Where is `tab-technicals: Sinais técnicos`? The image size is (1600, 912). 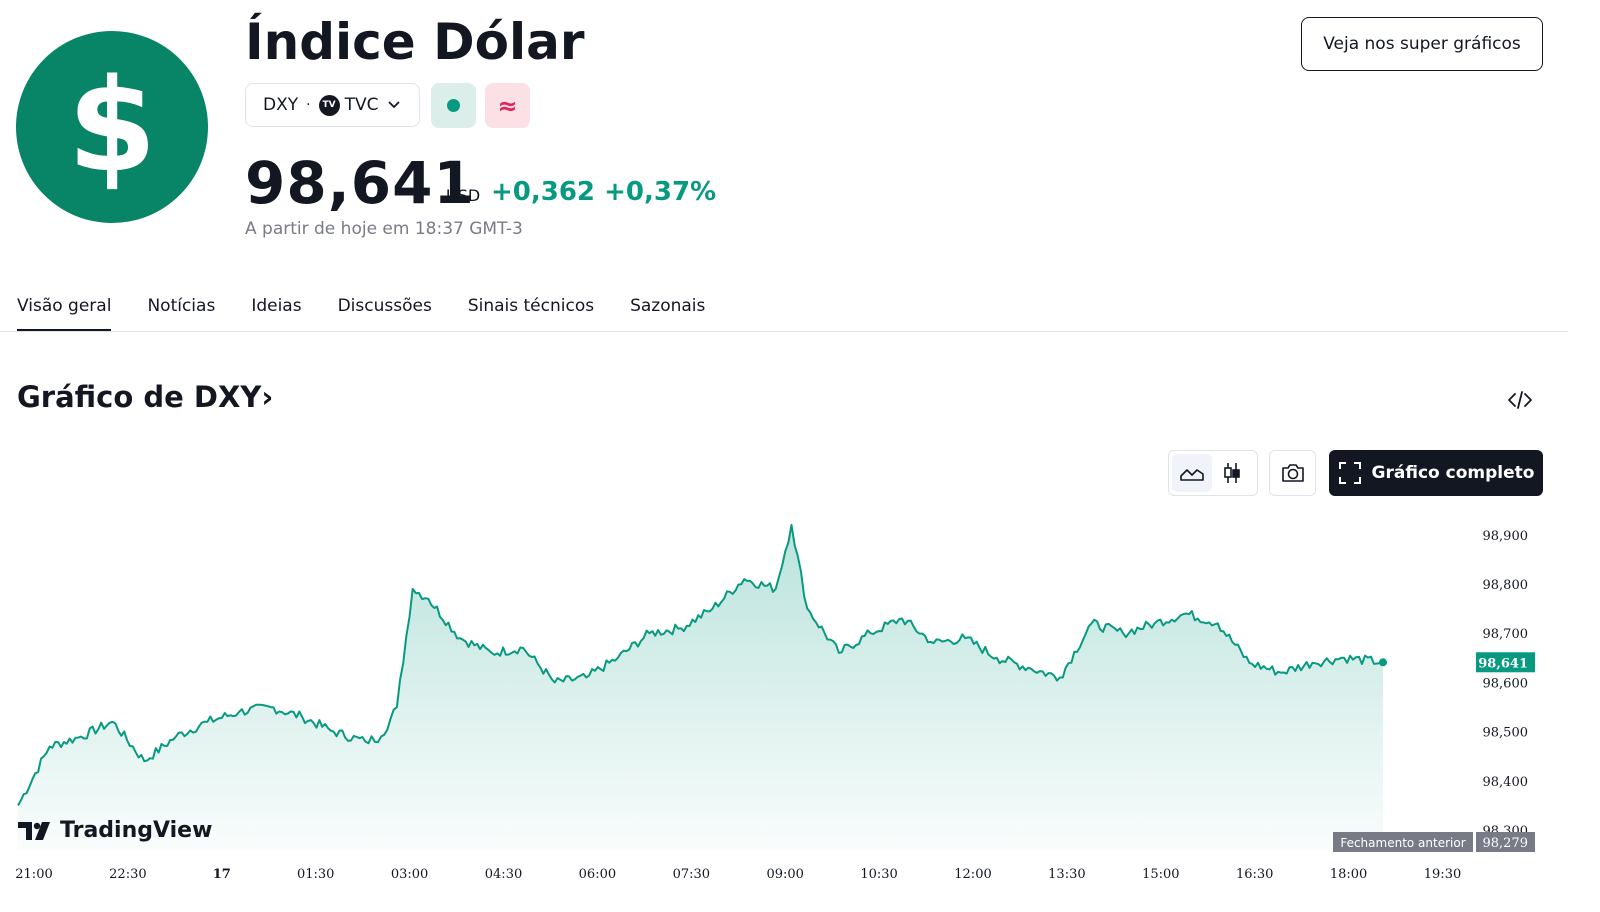
tab-technicals: Sinais técnicos is located at coordinates (531, 306).